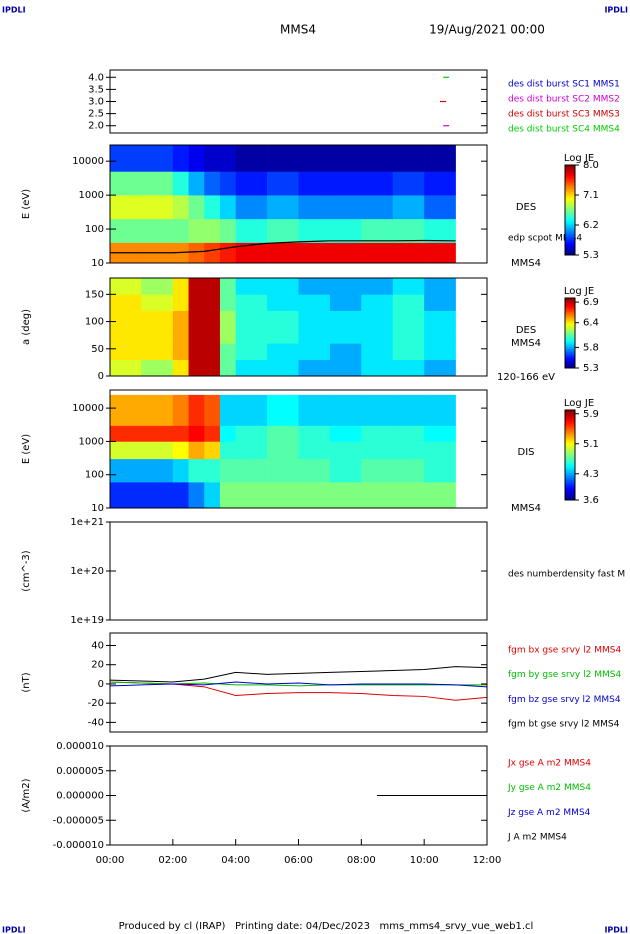 This screenshot has height=934, width=630. Describe the element at coordinates (298, 860) in the screenshot. I see `x-tick-label: 06:00` at that location.